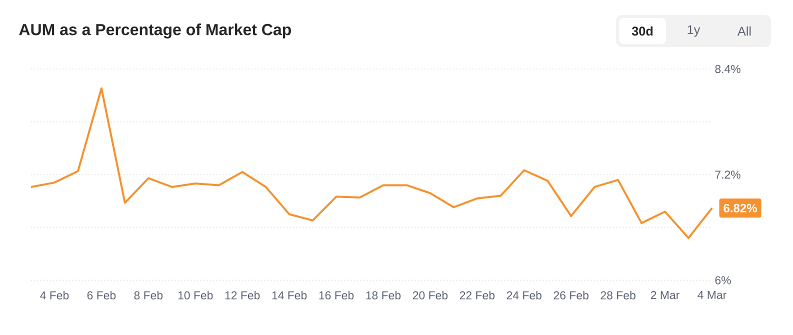 This screenshot has width=793, height=335. What do you see at coordinates (727, 69) in the screenshot?
I see `y-tick-label: 8.4%` at bounding box center [727, 69].